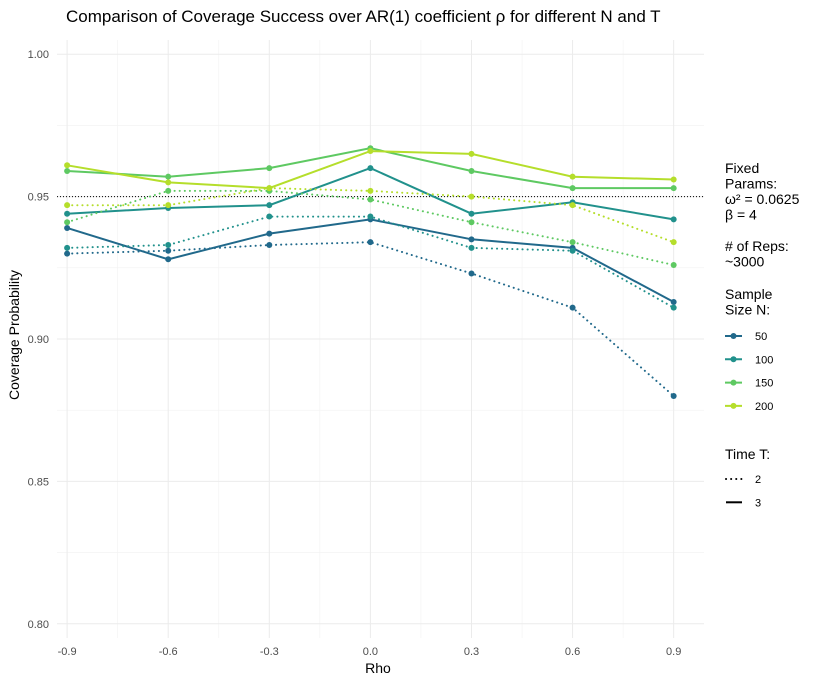 This screenshot has width=818, height=684. Describe the element at coordinates (762, 199) in the screenshot. I see `legend-fixed-params-text: ω² = 0.0625` at that location.